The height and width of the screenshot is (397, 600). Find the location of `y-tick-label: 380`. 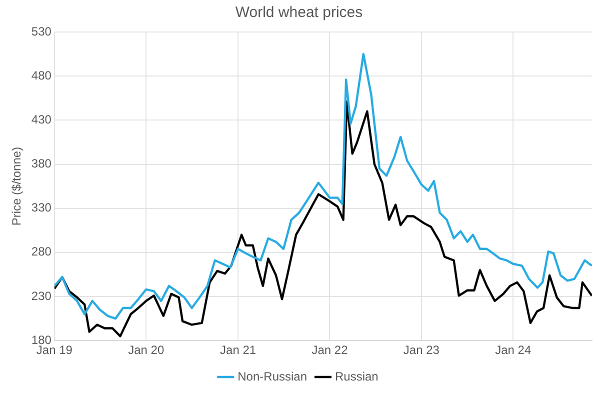

y-tick-label: 380 is located at coordinates (41, 163).